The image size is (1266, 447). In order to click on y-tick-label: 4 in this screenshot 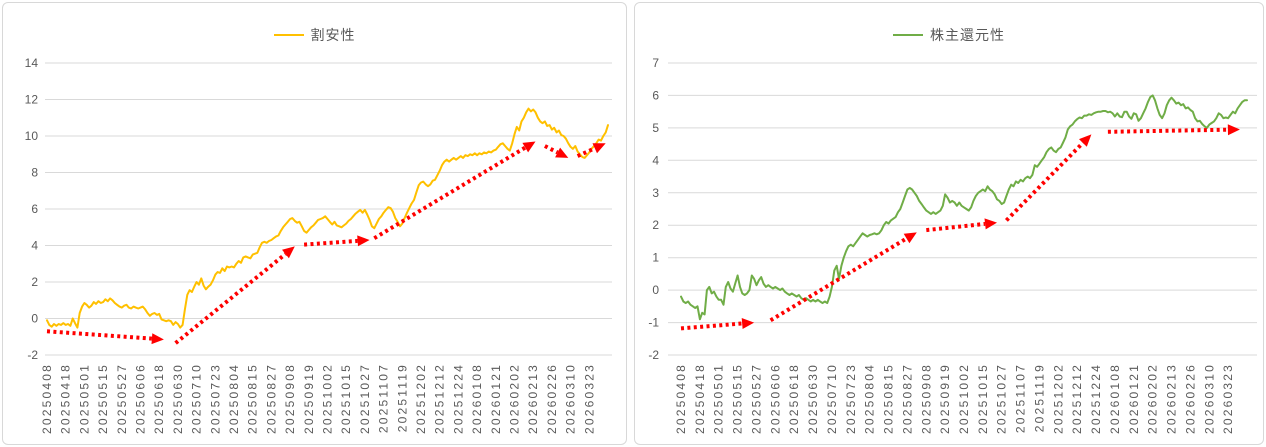, I will do `click(34, 246)`.